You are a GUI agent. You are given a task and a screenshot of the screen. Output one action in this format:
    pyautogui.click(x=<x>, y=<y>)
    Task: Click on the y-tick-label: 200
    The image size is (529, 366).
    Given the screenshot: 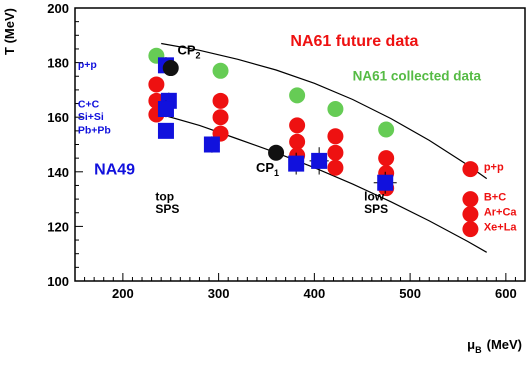 What is the action you would take?
    pyautogui.click(x=58, y=8)
    